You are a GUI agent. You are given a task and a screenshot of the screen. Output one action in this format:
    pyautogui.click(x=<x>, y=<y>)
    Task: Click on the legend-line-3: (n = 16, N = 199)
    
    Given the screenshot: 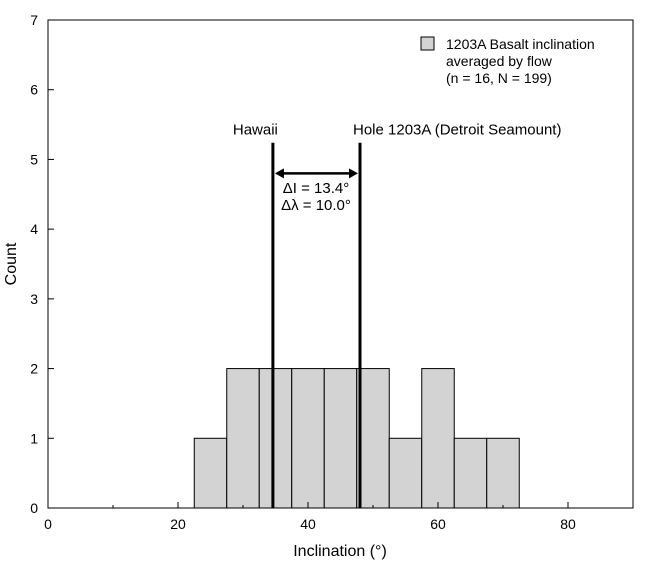 What is the action you would take?
    pyautogui.click(x=499, y=78)
    